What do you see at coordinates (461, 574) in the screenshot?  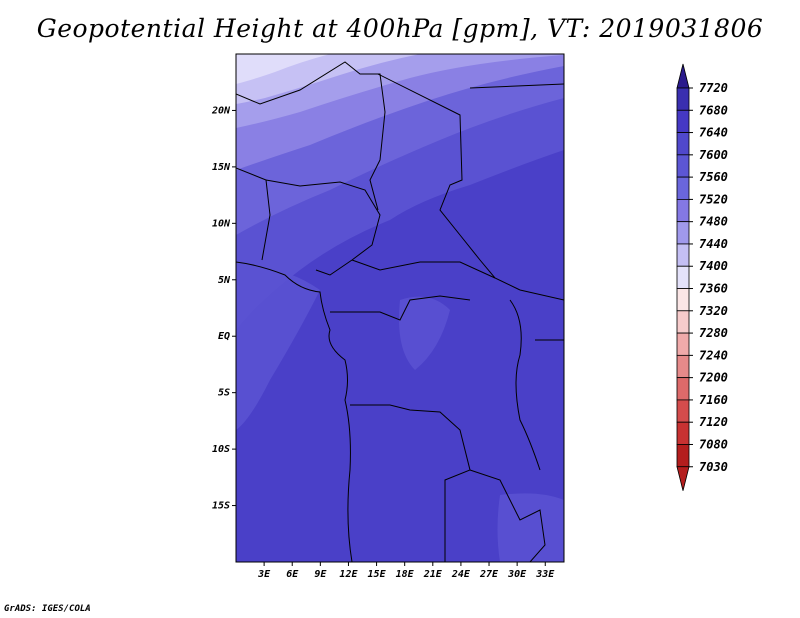 I see `x-tick-label: 24E` at bounding box center [461, 574].